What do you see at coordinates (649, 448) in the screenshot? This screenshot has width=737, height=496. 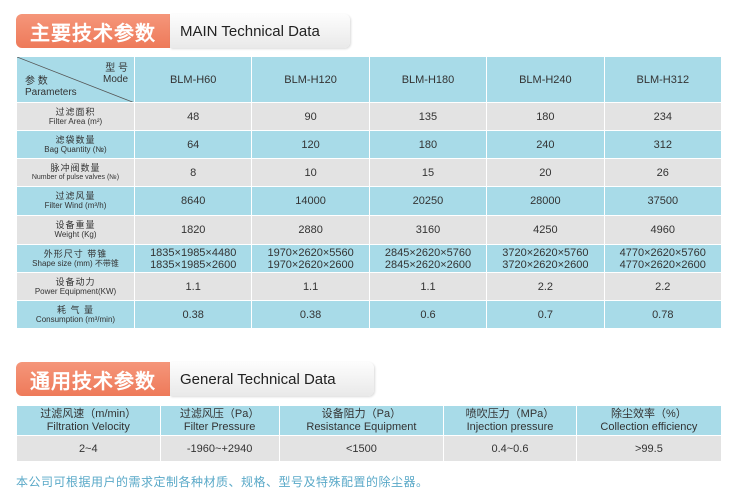 I see `general-value-cell: >99.5` at bounding box center [649, 448].